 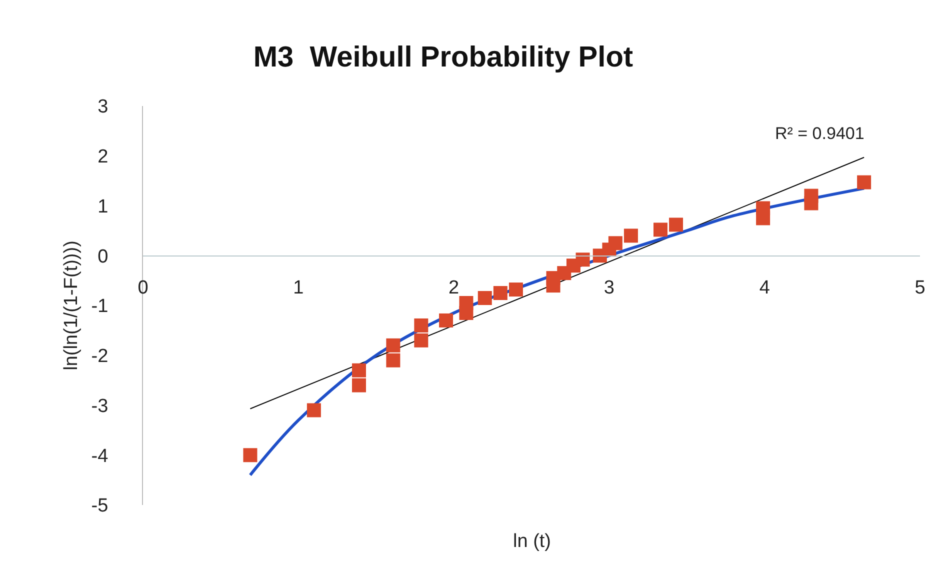 I want to click on y-tick-label: -4, so click(x=100, y=456).